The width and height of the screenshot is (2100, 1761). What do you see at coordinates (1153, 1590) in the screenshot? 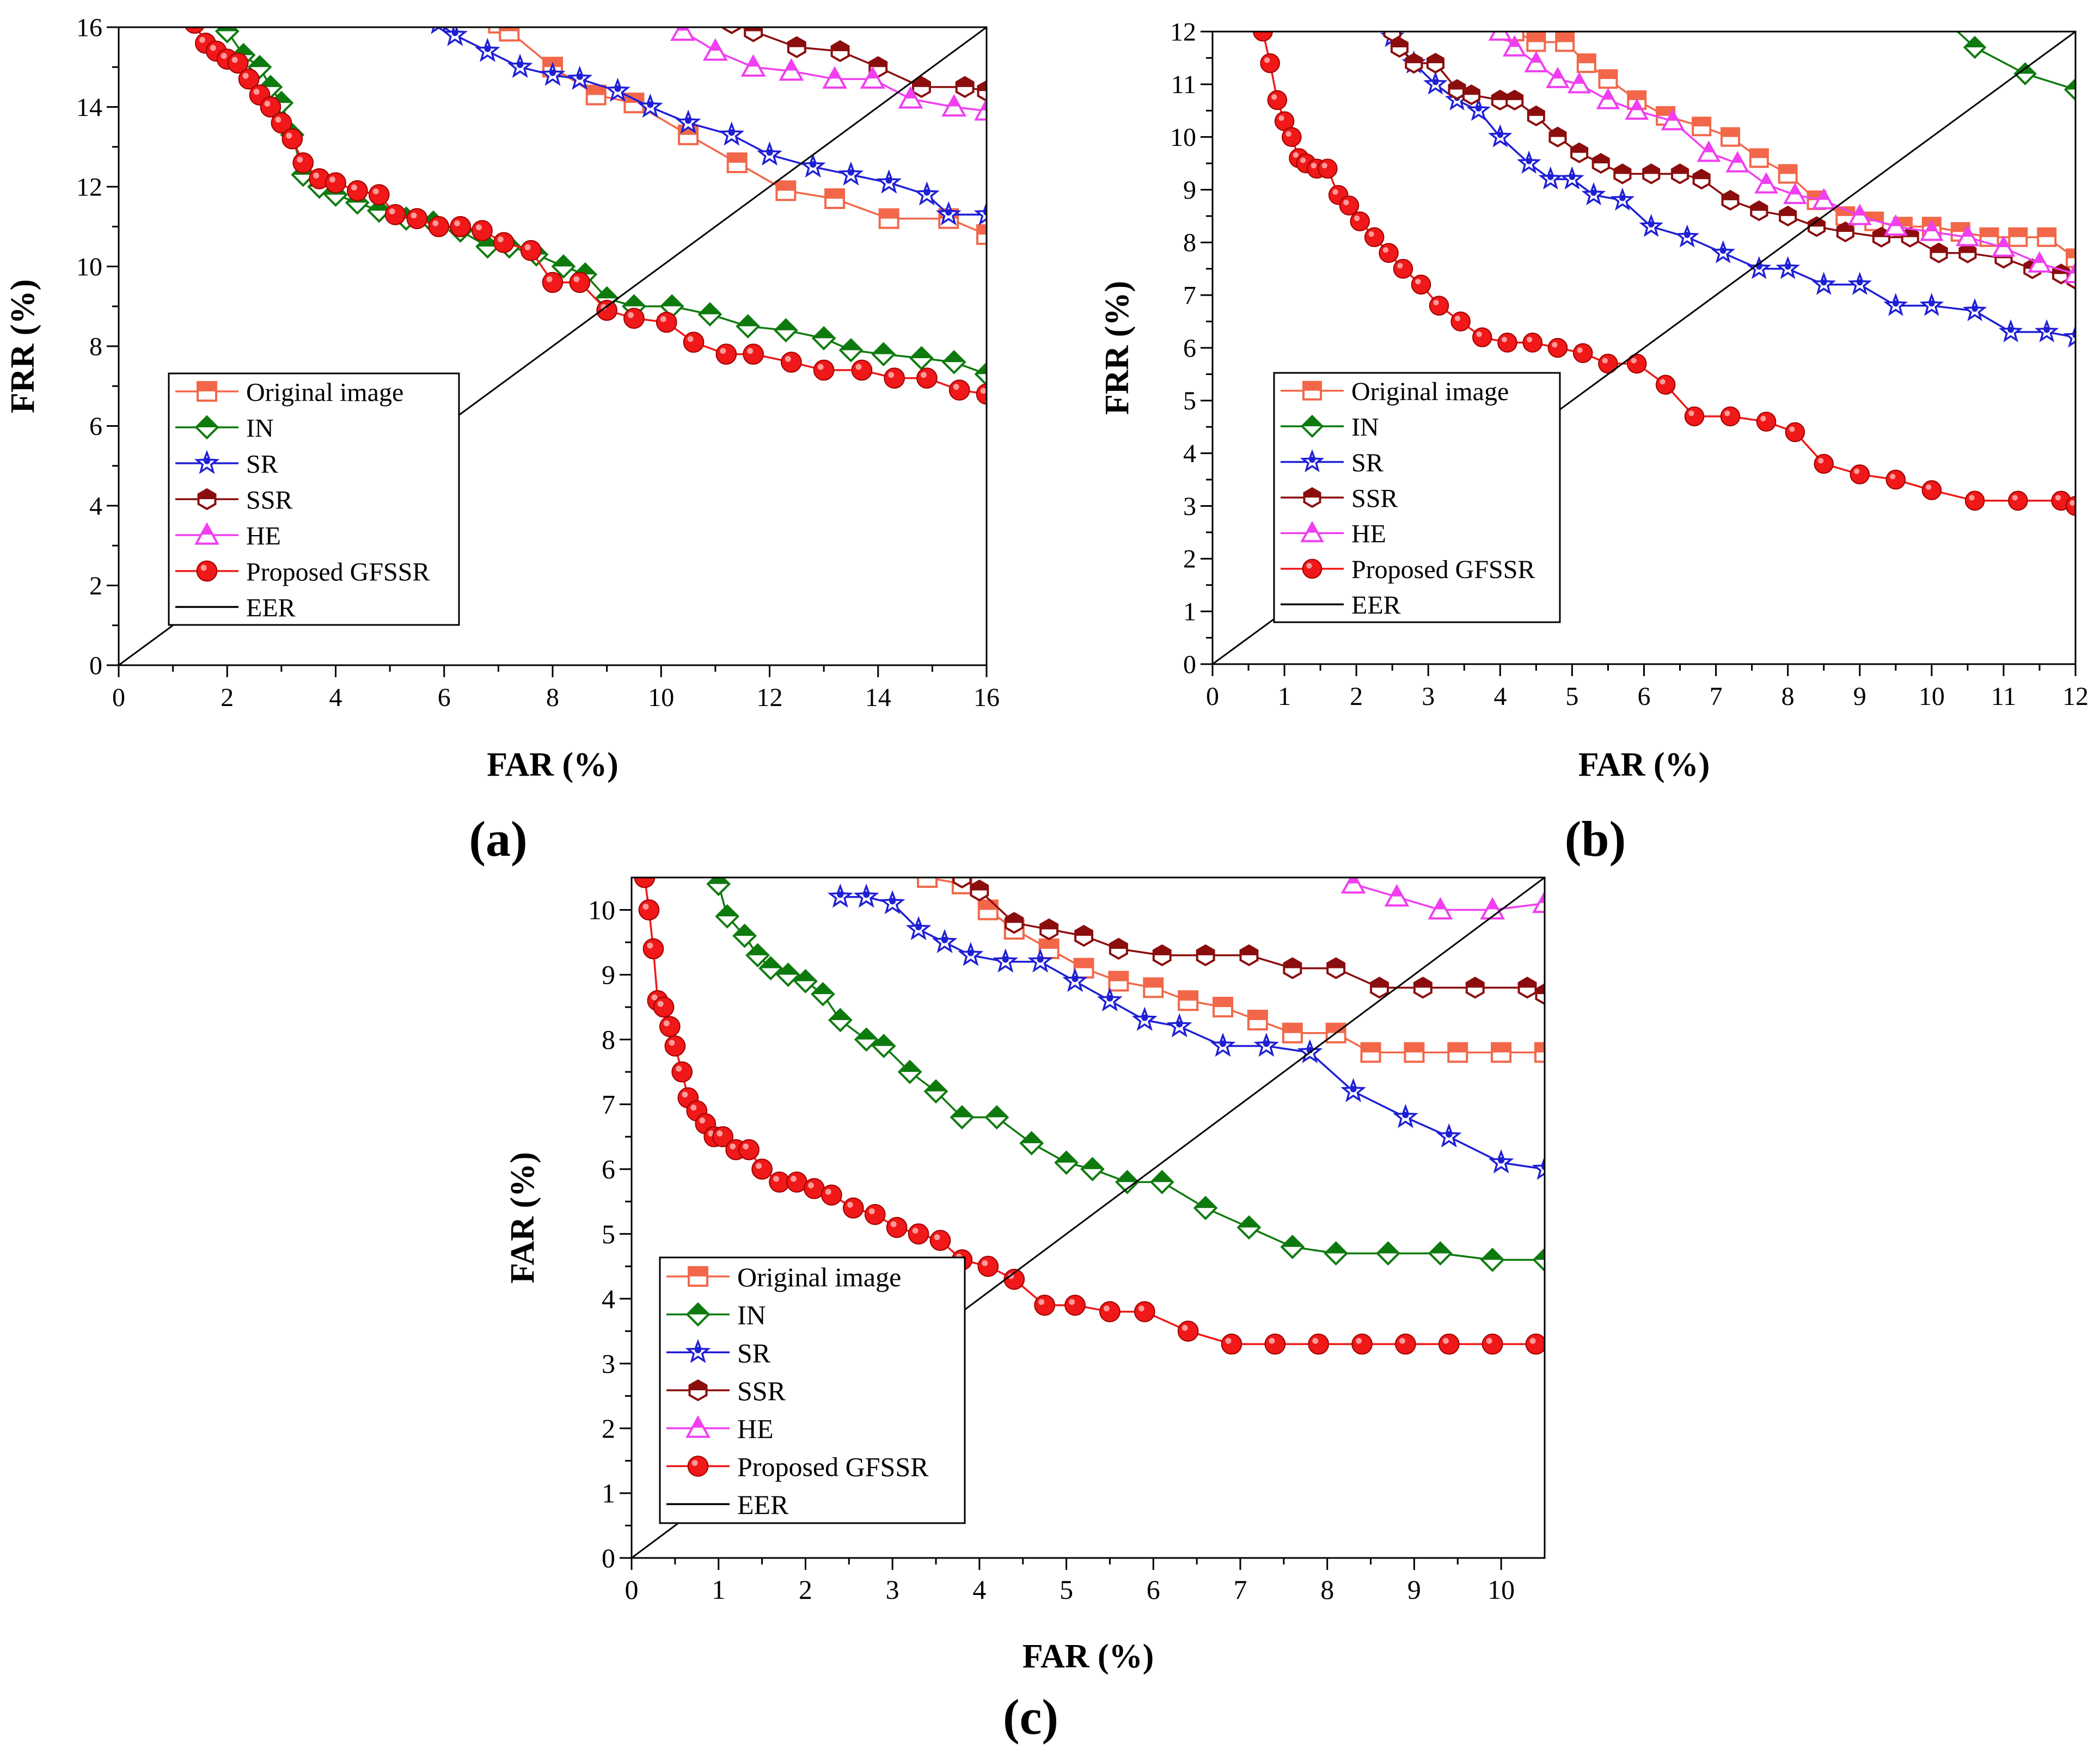
I see `x-tick-label: 6` at bounding box center [1153, 1590].